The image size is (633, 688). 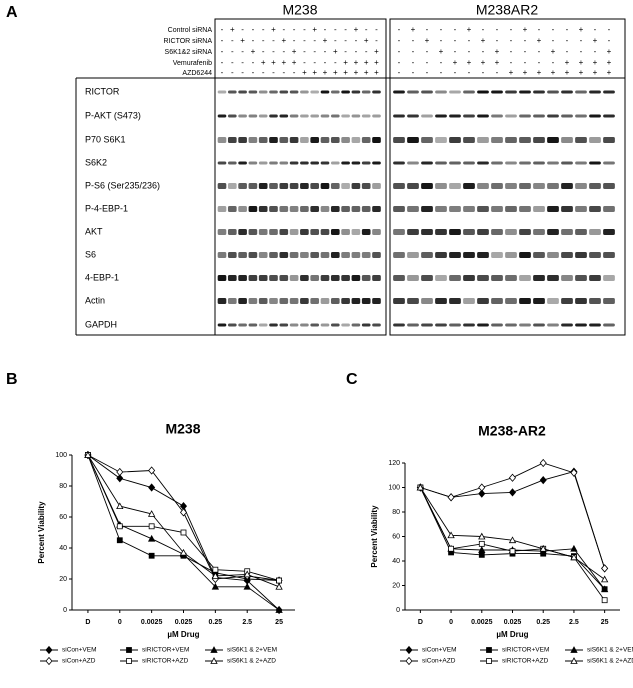 I want to click on protein-label: S6K2, so click(x=96, y=162).